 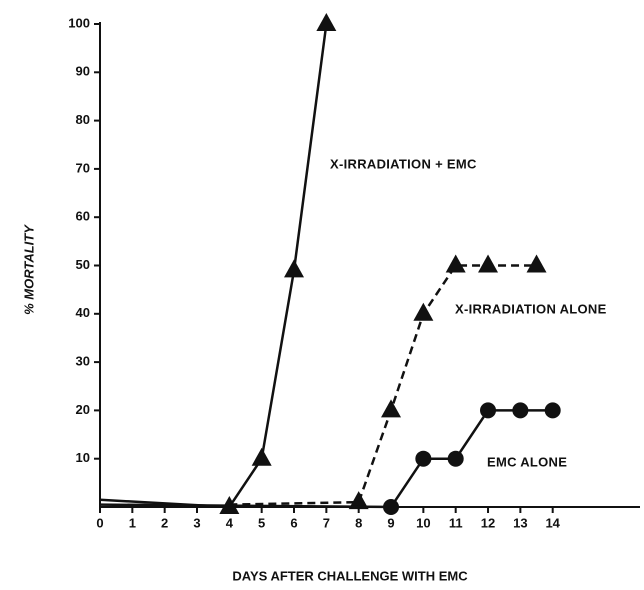 What do you see at coordinates (390, 522) in the screenshot?
I see `x-tick-label: 9` at bounding box center [390, 522].